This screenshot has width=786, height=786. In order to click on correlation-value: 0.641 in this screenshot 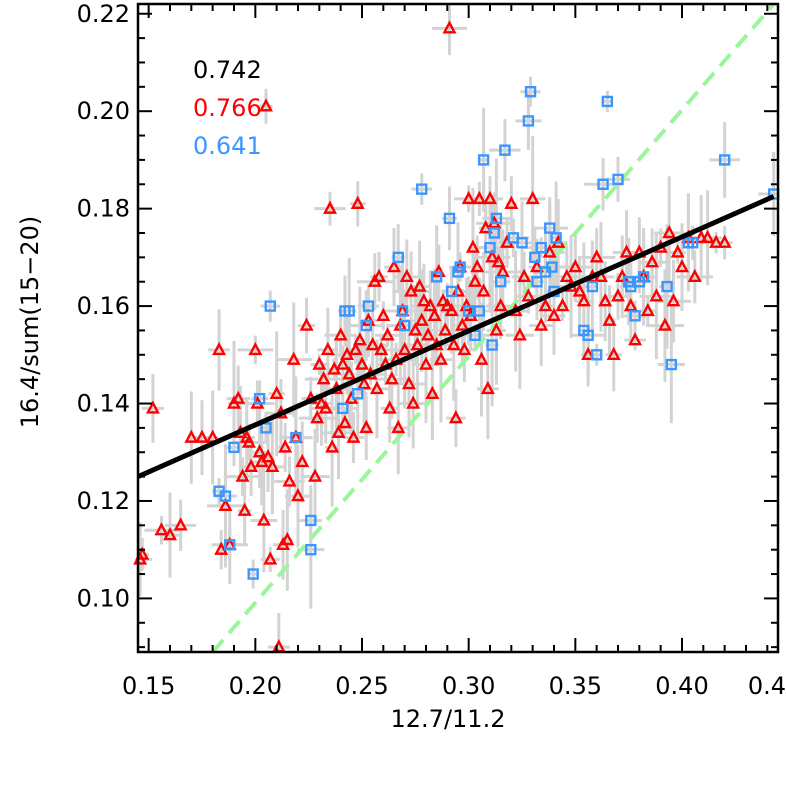, I will do `click(227, 146)`.